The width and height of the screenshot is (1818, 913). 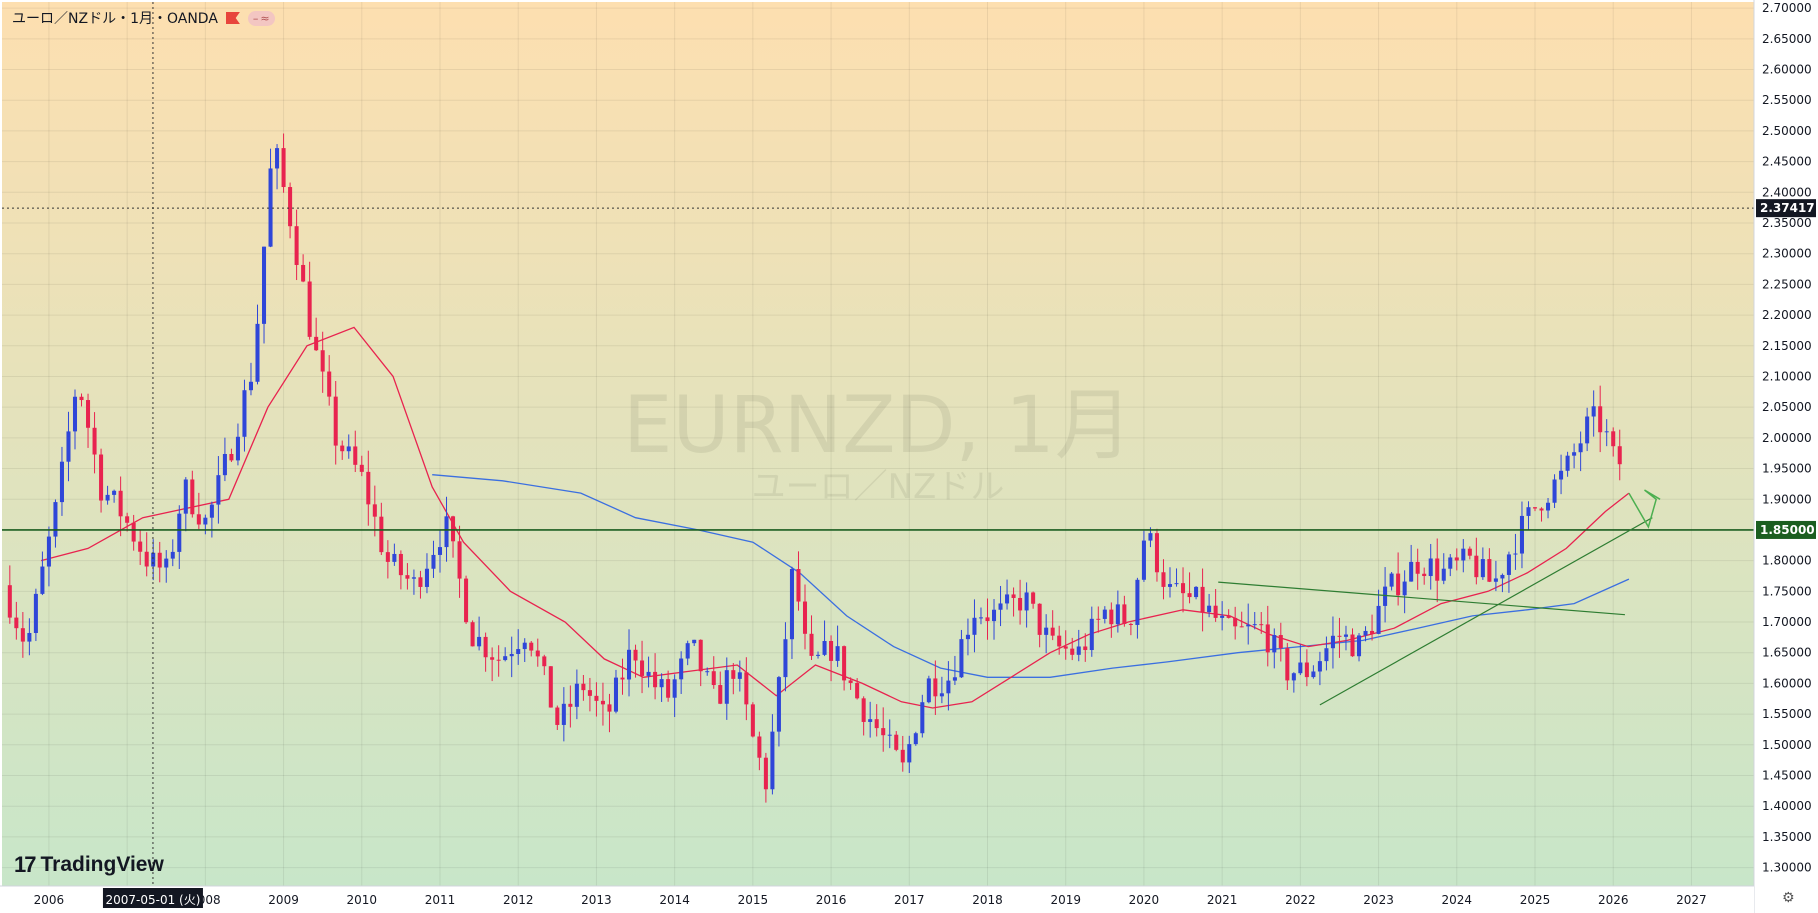 I want to click on tradingview-logo: 17 TradingView, so click(x=89, y=865).